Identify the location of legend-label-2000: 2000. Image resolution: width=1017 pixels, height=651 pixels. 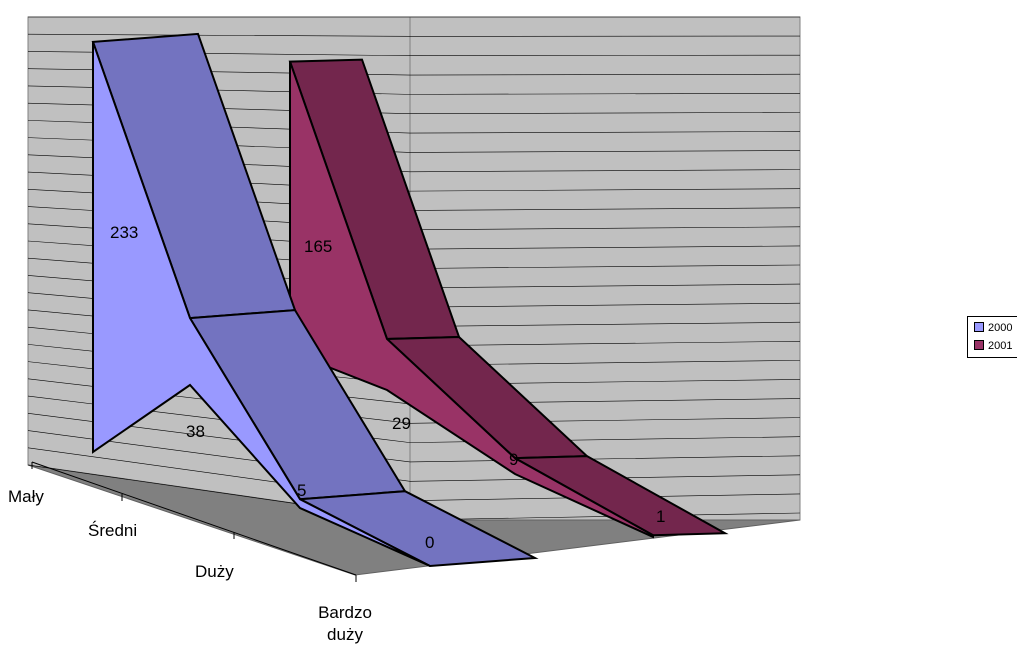
(1000, 328).